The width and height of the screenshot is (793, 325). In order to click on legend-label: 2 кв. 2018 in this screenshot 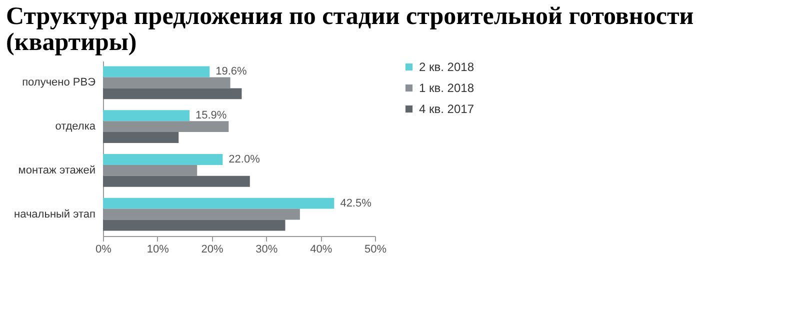, I will do `click(446, 67)`.